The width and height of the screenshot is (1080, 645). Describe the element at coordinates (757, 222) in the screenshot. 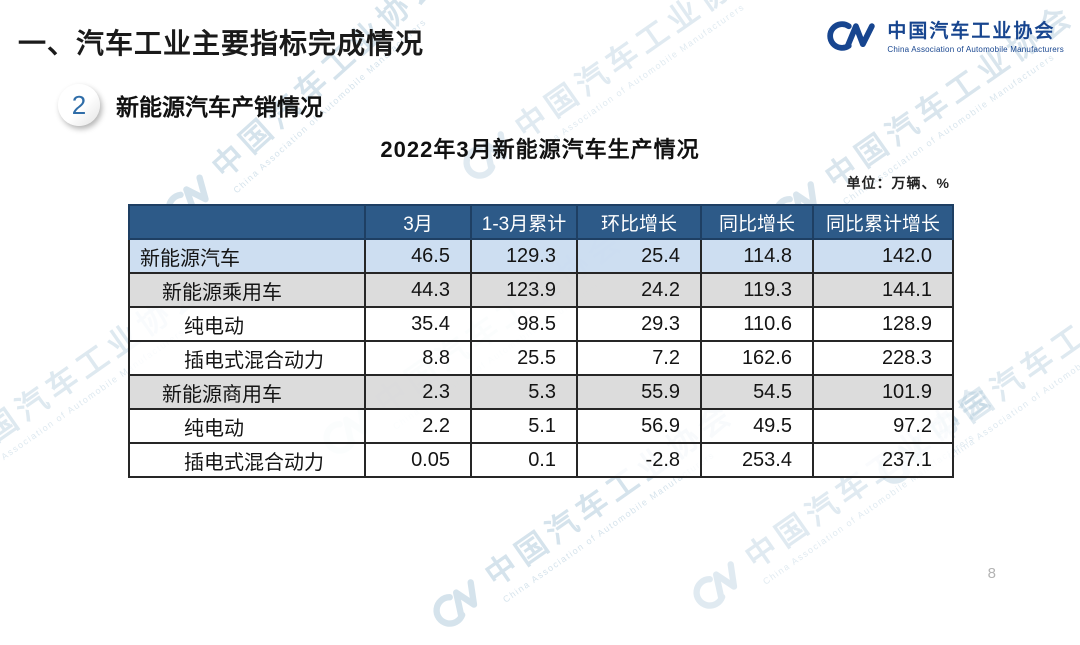

I see `column-header: 同比增长` at that location.